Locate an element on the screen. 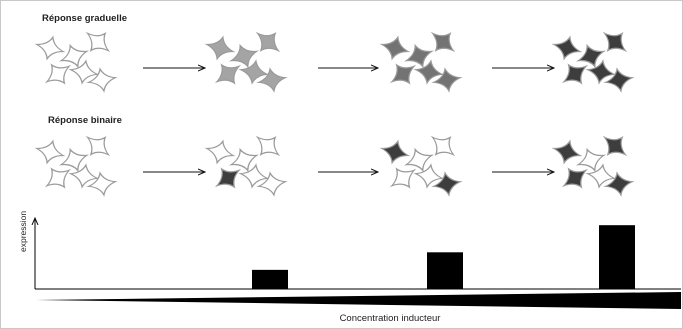 The image size is (683, 329). x-axis-label: Concentration inducteur is located at coordinates (390, 318).